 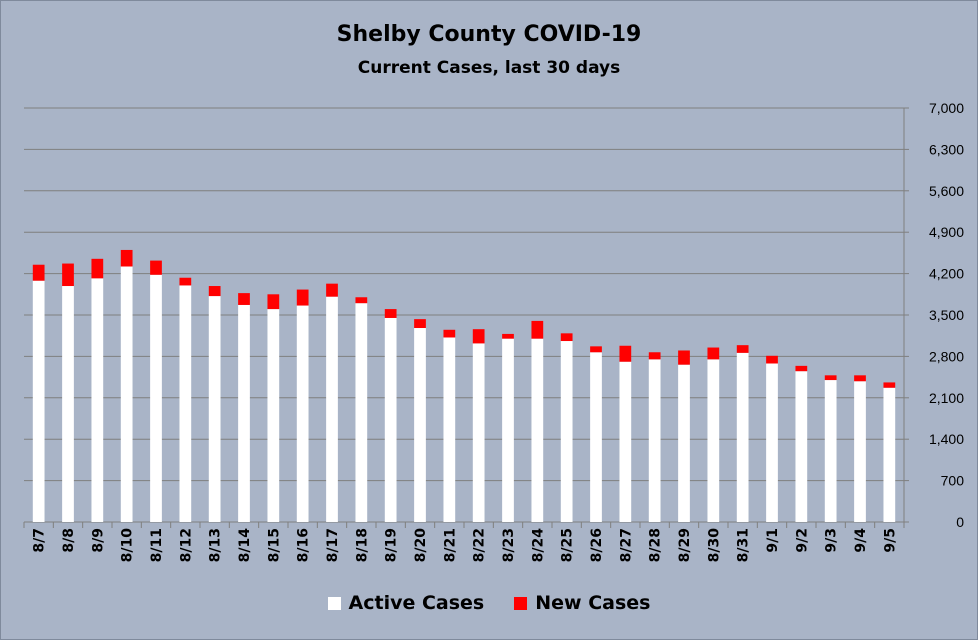 What do you see at coordinates (362, 545) in the screenshot?
I see `x-tick-label: 8/18` at bounding box center [362, 545].